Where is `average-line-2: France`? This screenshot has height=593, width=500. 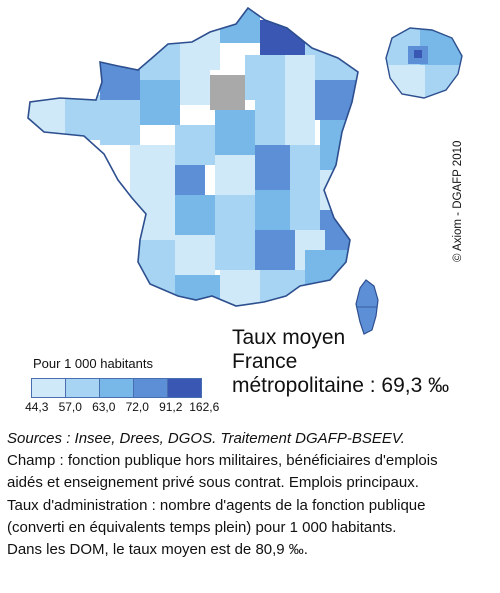
average-line-2: France is located at coordinates (265, 361).